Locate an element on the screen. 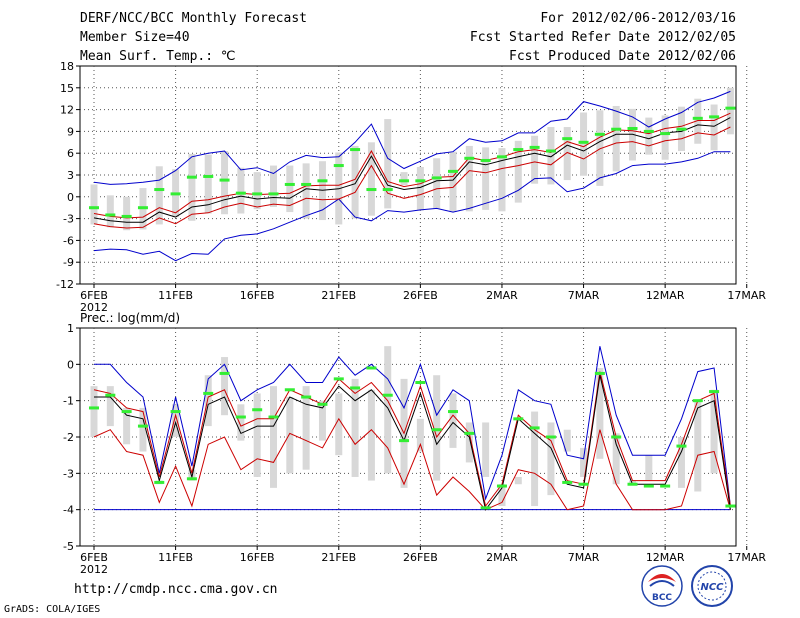 The width and height of the screenshot is (800, 618). prec-xtick-label: 17MAR is located at coordinates (746, 557).